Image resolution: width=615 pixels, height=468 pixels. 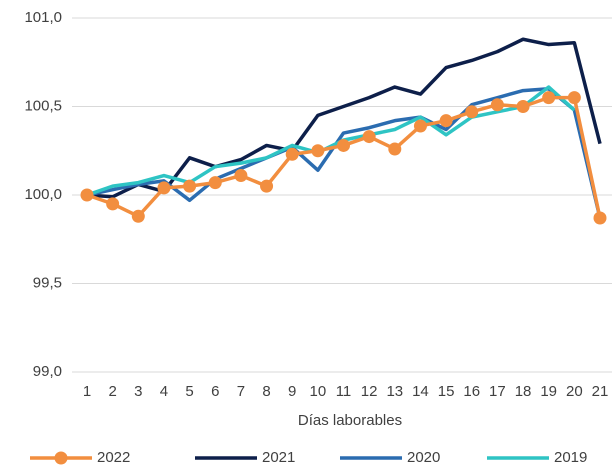 What do you see at coordinates (266, 391) in the screenshot?
I see `x-tick-label: 8` at bounding box center [266, 391].